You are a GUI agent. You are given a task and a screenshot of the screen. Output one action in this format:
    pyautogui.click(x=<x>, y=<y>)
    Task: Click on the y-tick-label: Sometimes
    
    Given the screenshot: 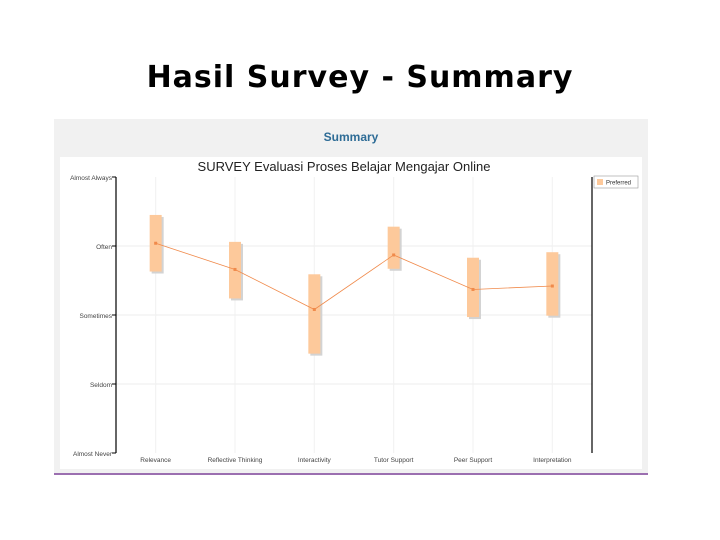 What is the action you would take?
    pyautogui.click(x=95, y=316)
    